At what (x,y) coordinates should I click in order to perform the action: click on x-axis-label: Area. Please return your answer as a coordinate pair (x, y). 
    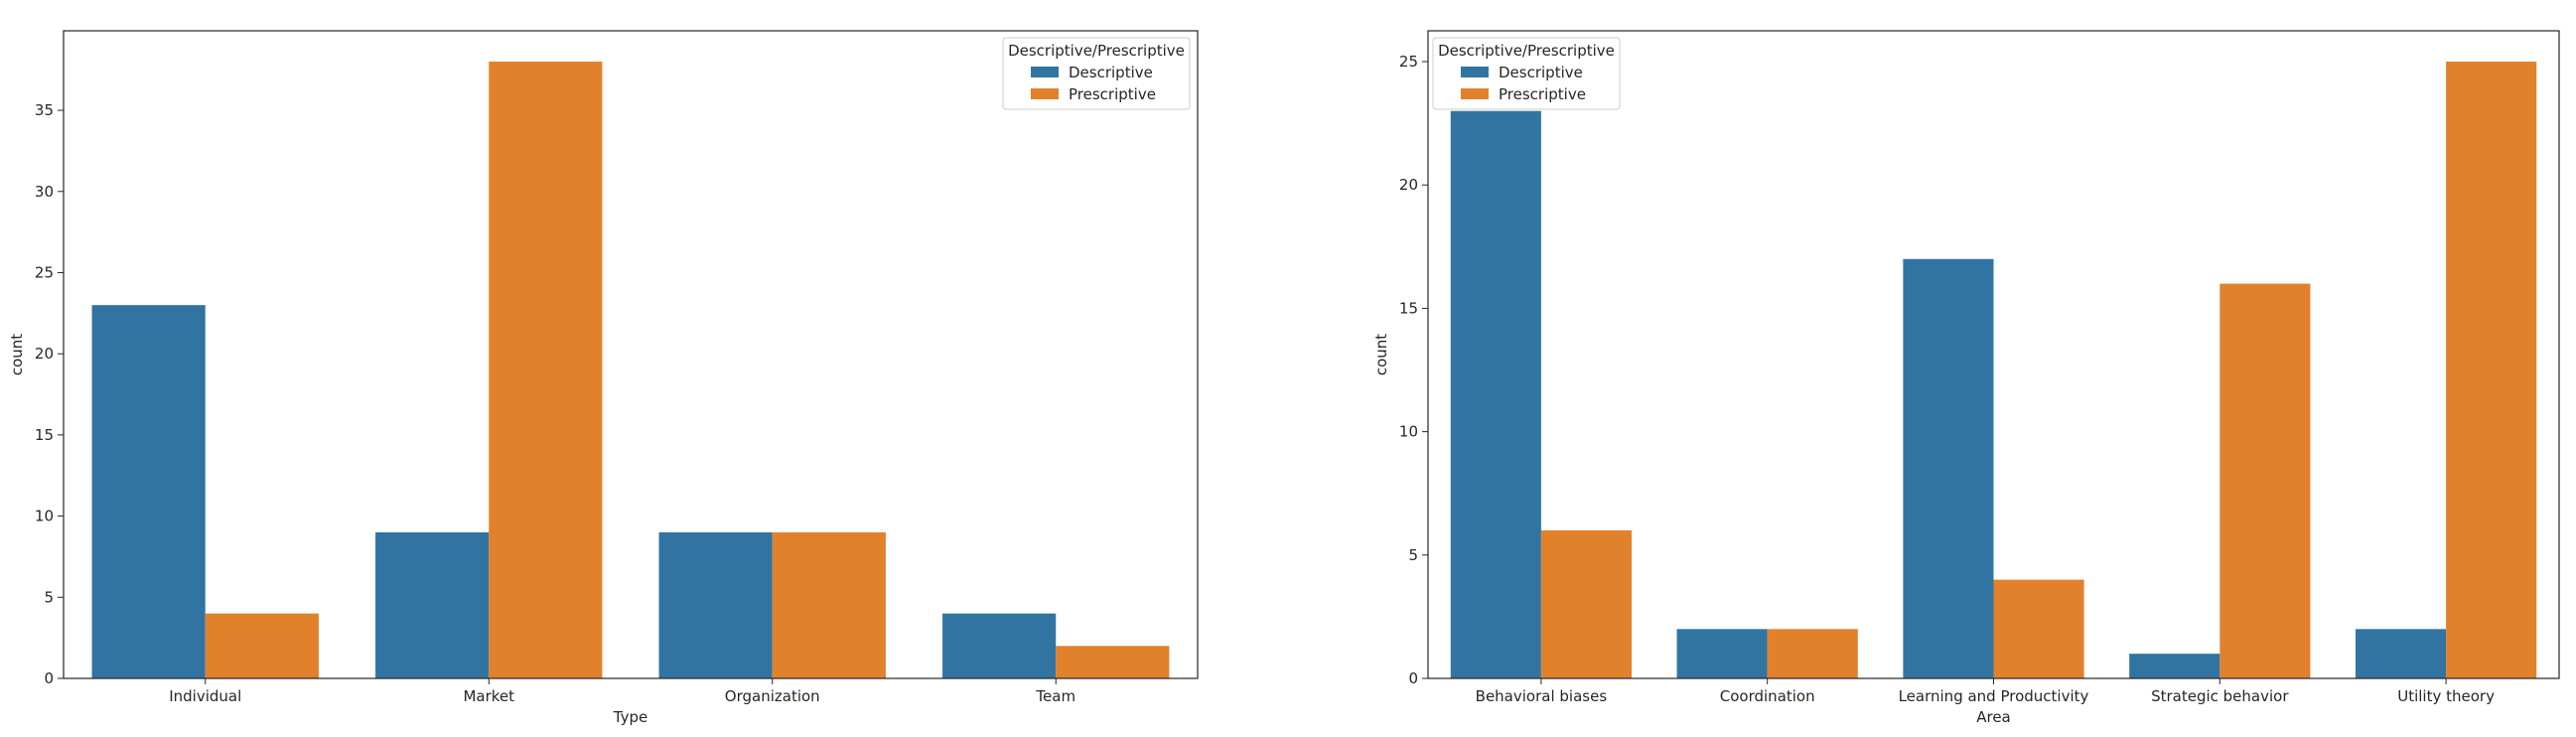
    Looking at the image, I should click on (1994, 717).